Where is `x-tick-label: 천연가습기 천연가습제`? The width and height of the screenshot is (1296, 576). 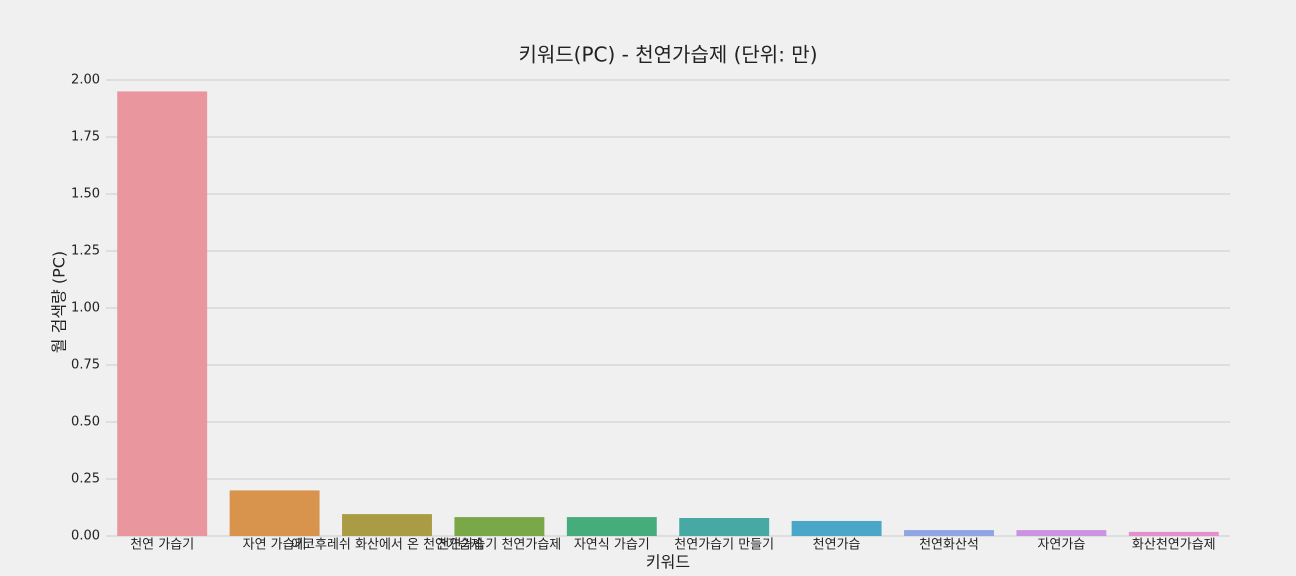 x-tick-label: 천연가습기 천연가습제 is located at coordinates (500, 545).